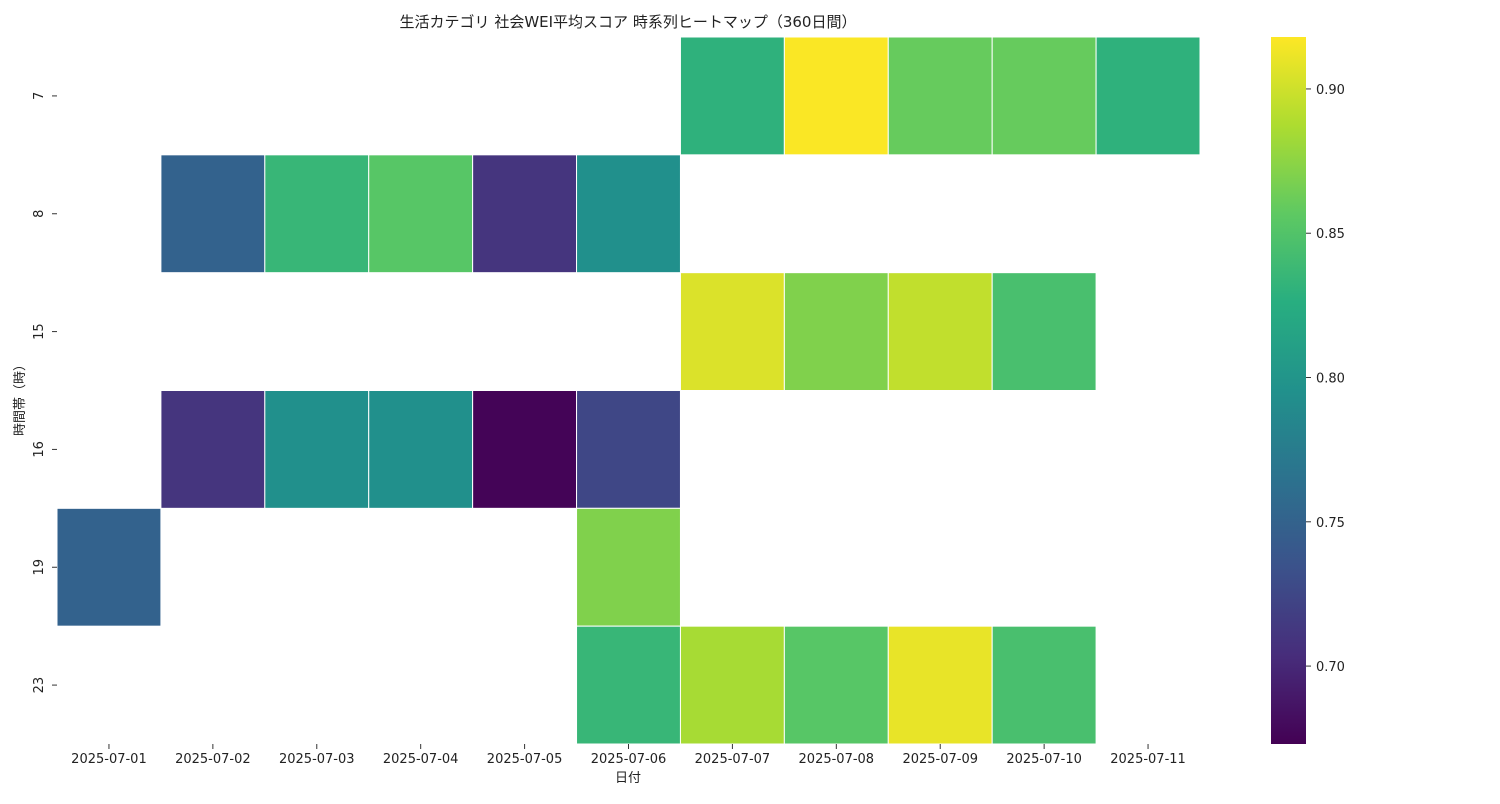 The height and width of the screenshot is (804, 1500). Describe the element at coordinates (837, 759) in the screenshot. I see `x-tick-label: 2025-07-08` at that location.